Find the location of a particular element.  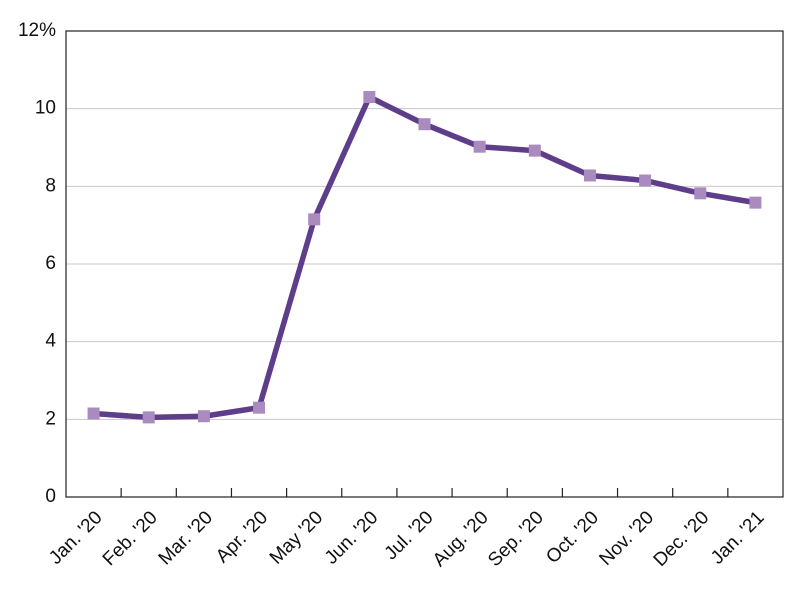

x-tick-label: Mar. '20 is located at coordinates (186, 538).